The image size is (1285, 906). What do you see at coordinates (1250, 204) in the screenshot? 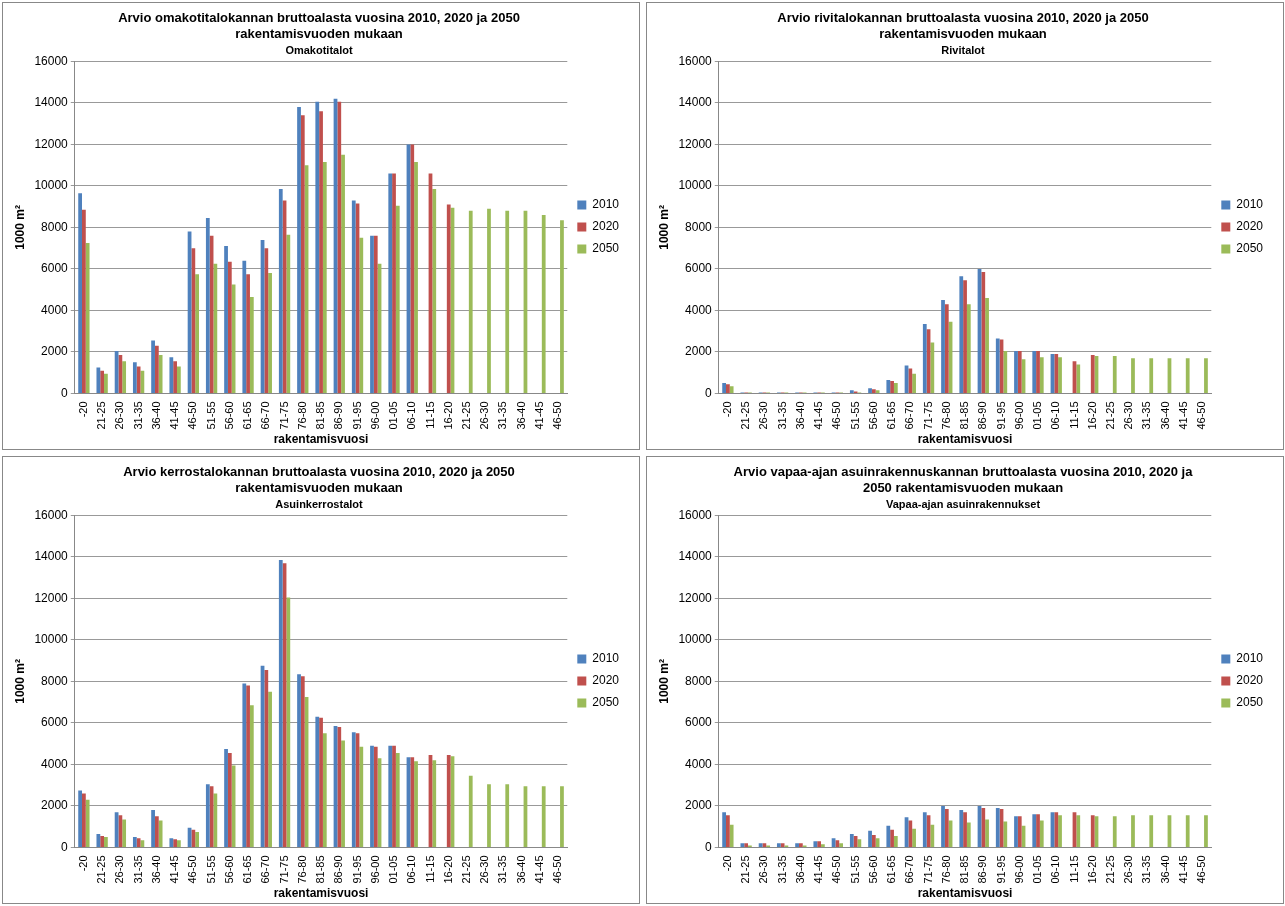
I see `legend-label: 2010` at bounding box center [1250, 204].